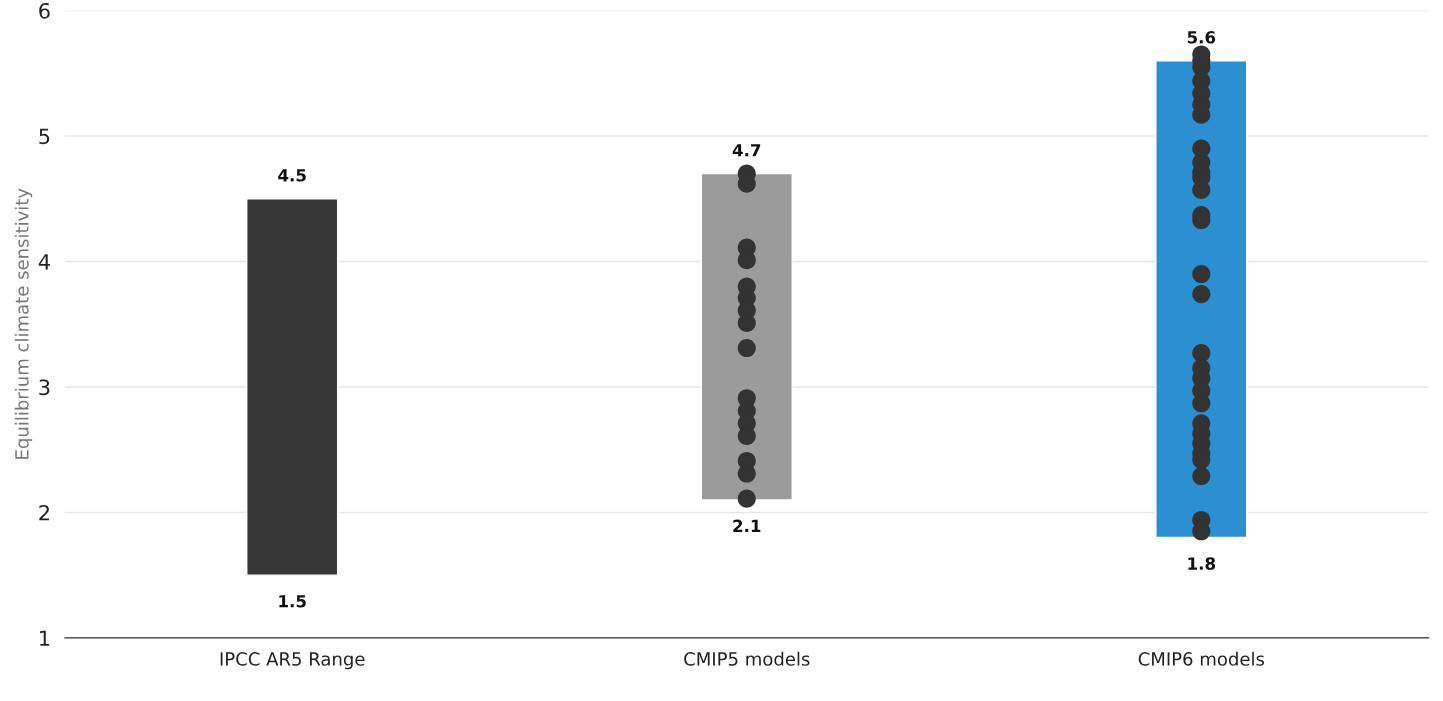 This screenshot has height=701, width=1443. Describe the element at coordinates (1202, 563) in the screenshot. I see `annotation: 1.8` at that location.